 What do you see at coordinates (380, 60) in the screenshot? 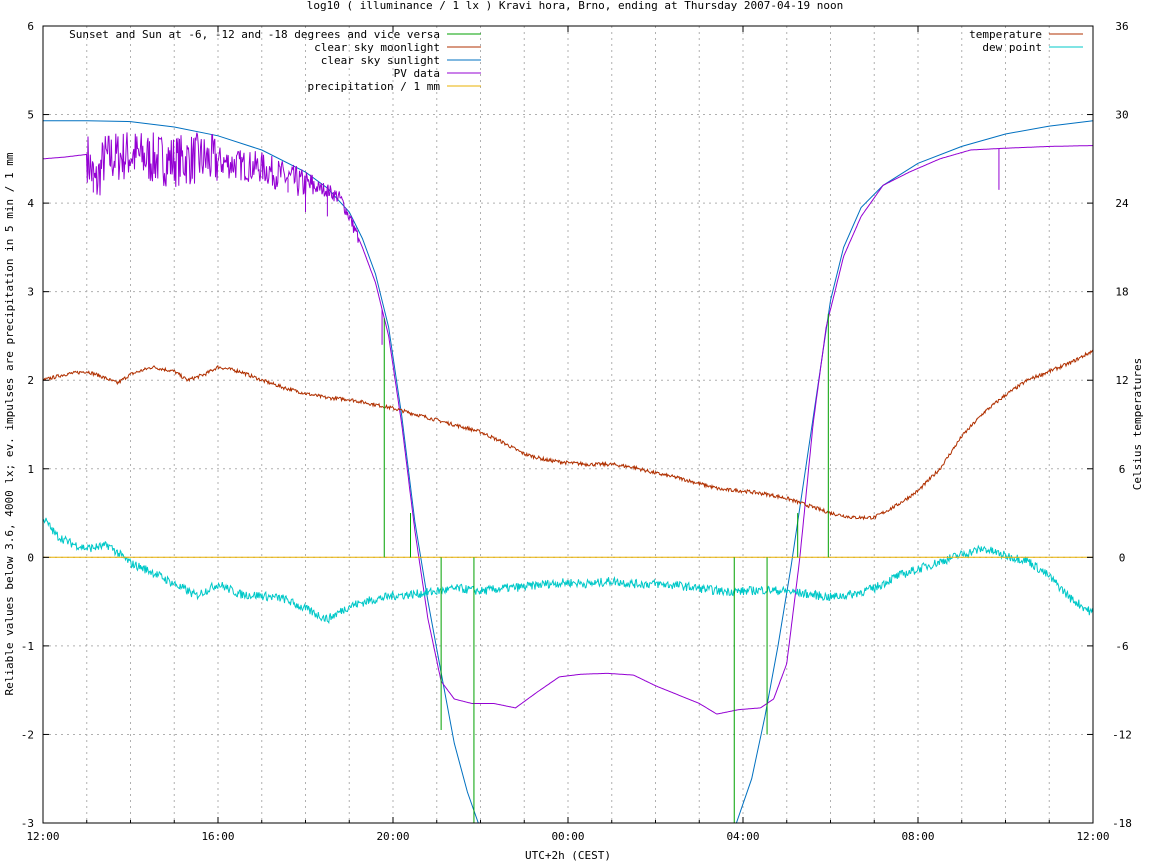
I see `legend-label: clear sky sunlight` at bounding box center [380, 60].